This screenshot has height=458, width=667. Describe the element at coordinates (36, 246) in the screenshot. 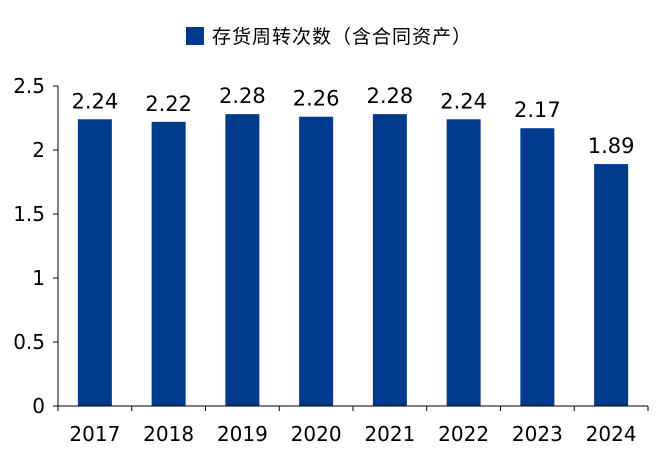

I see `y-axis: 0 0.5 1 1.5 2 2.5` at that location.